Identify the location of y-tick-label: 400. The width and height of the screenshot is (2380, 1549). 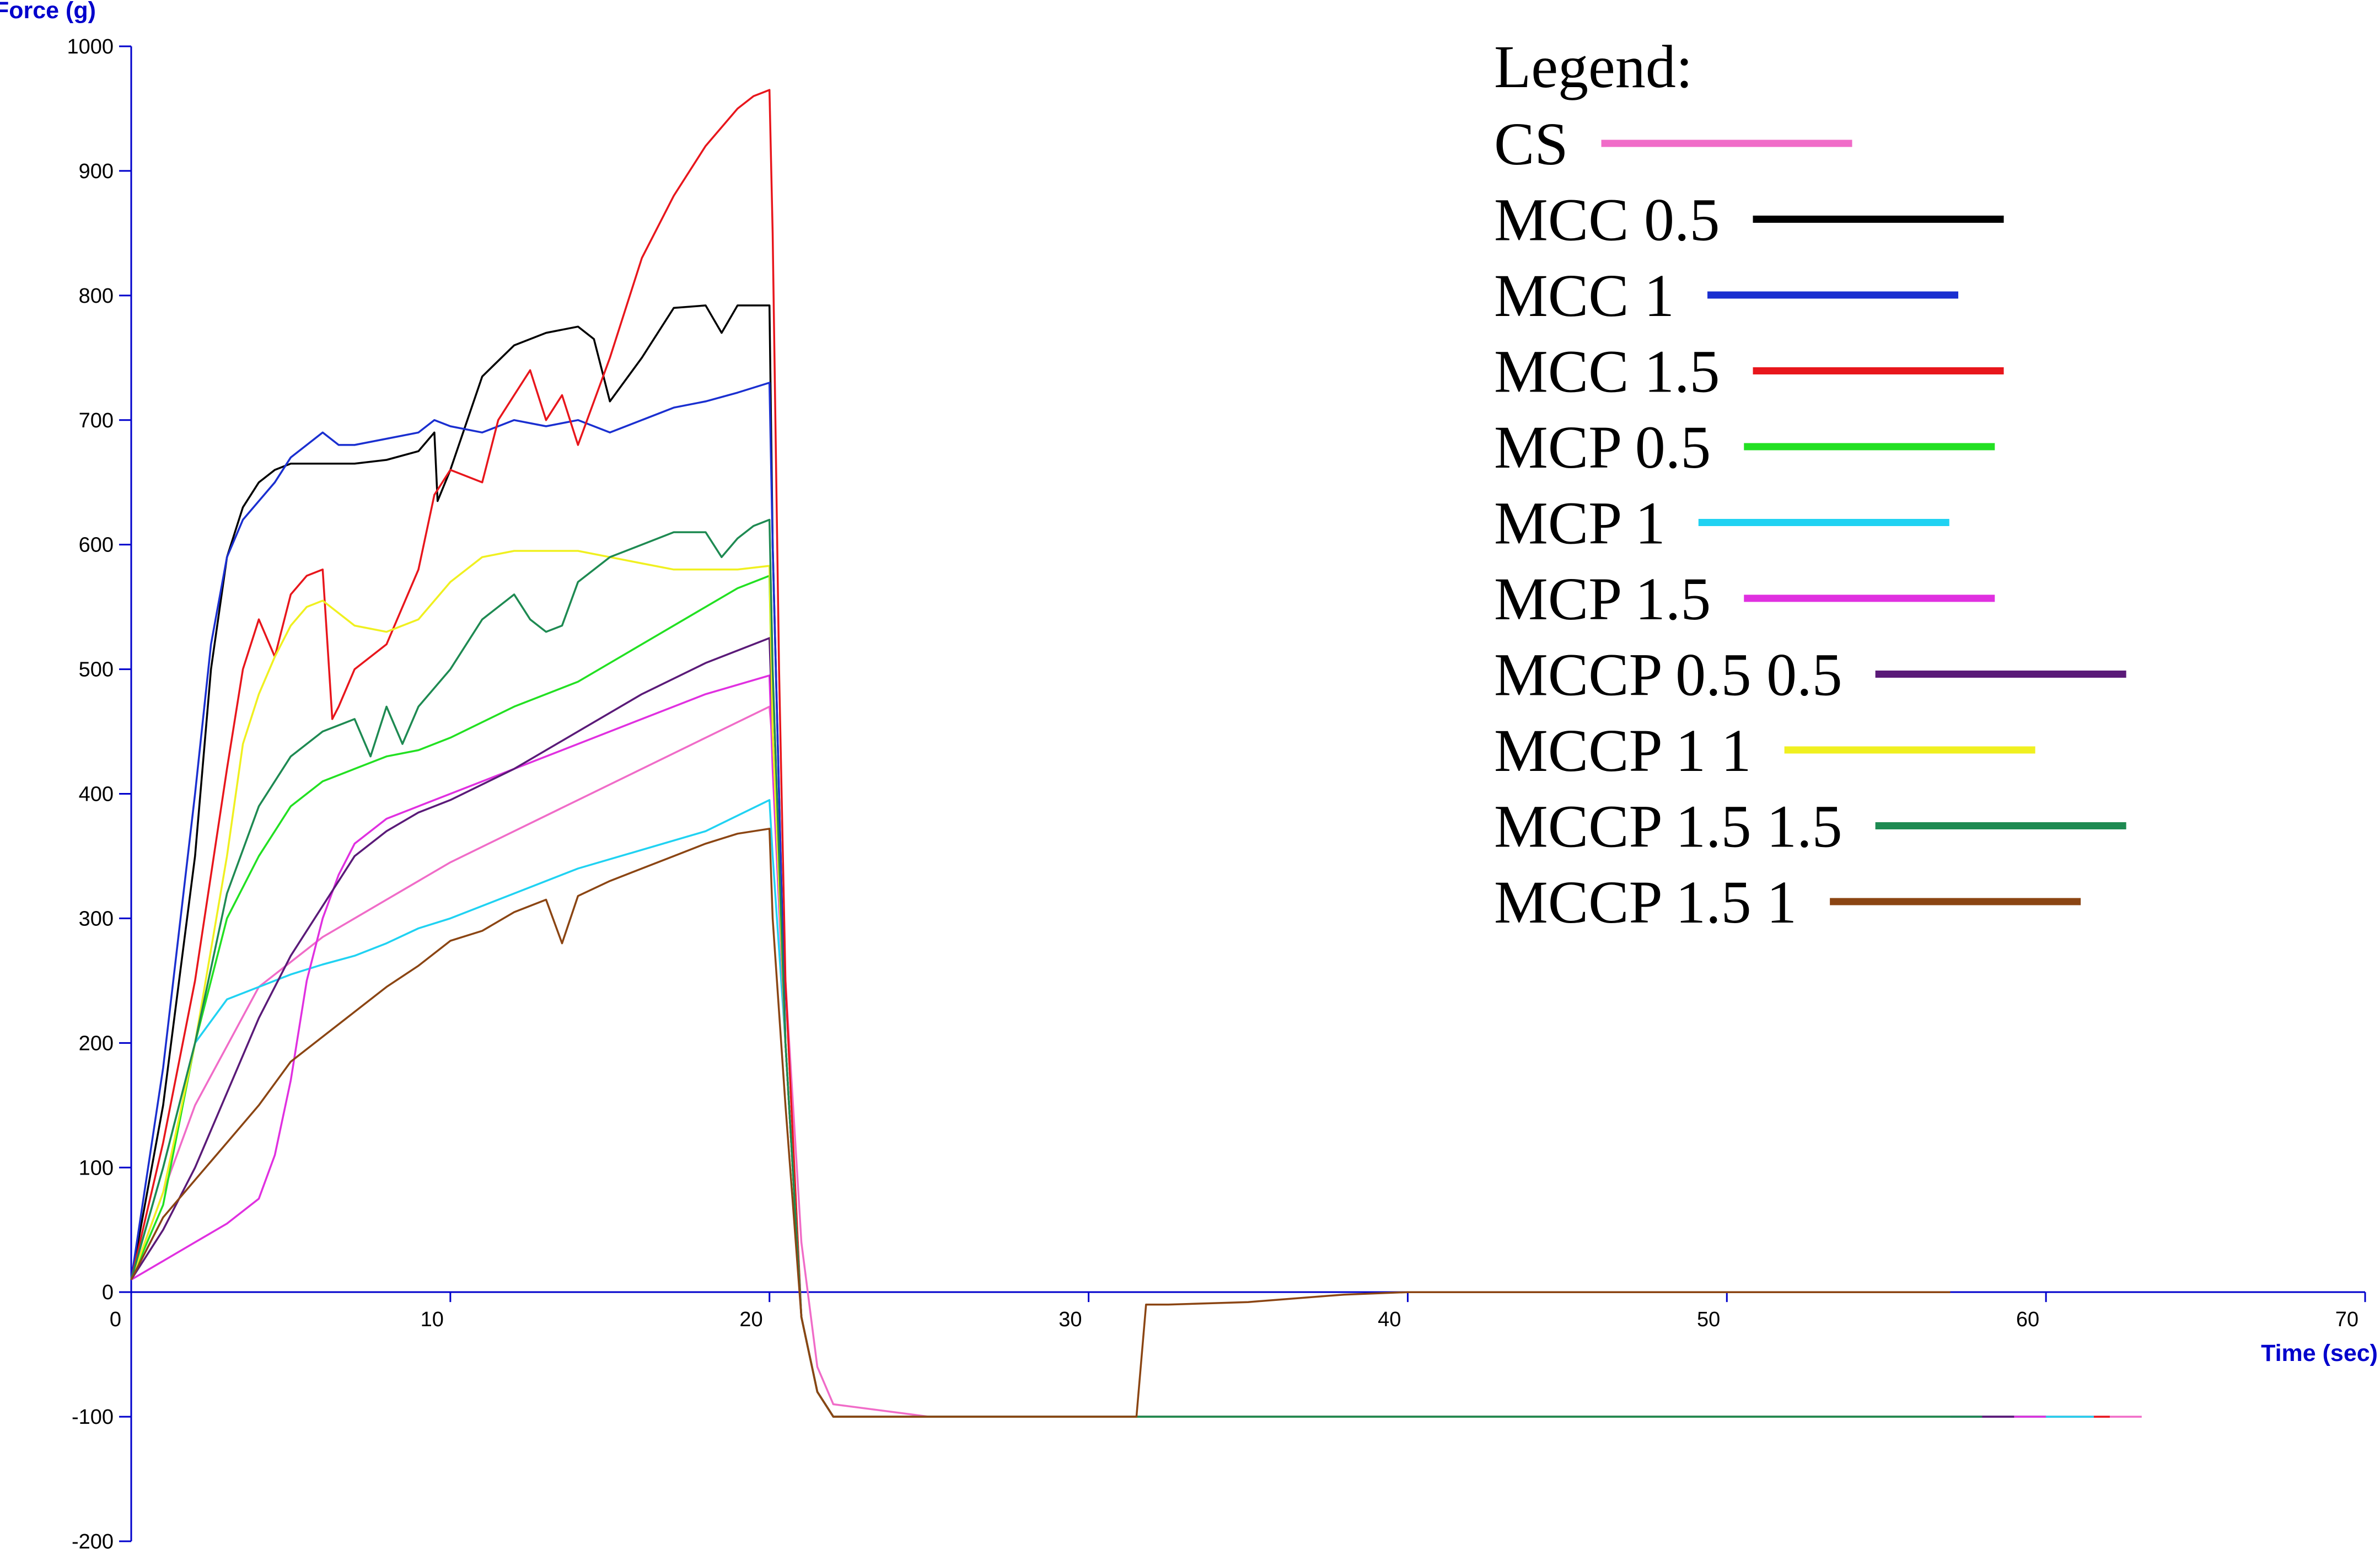
(97, 794).